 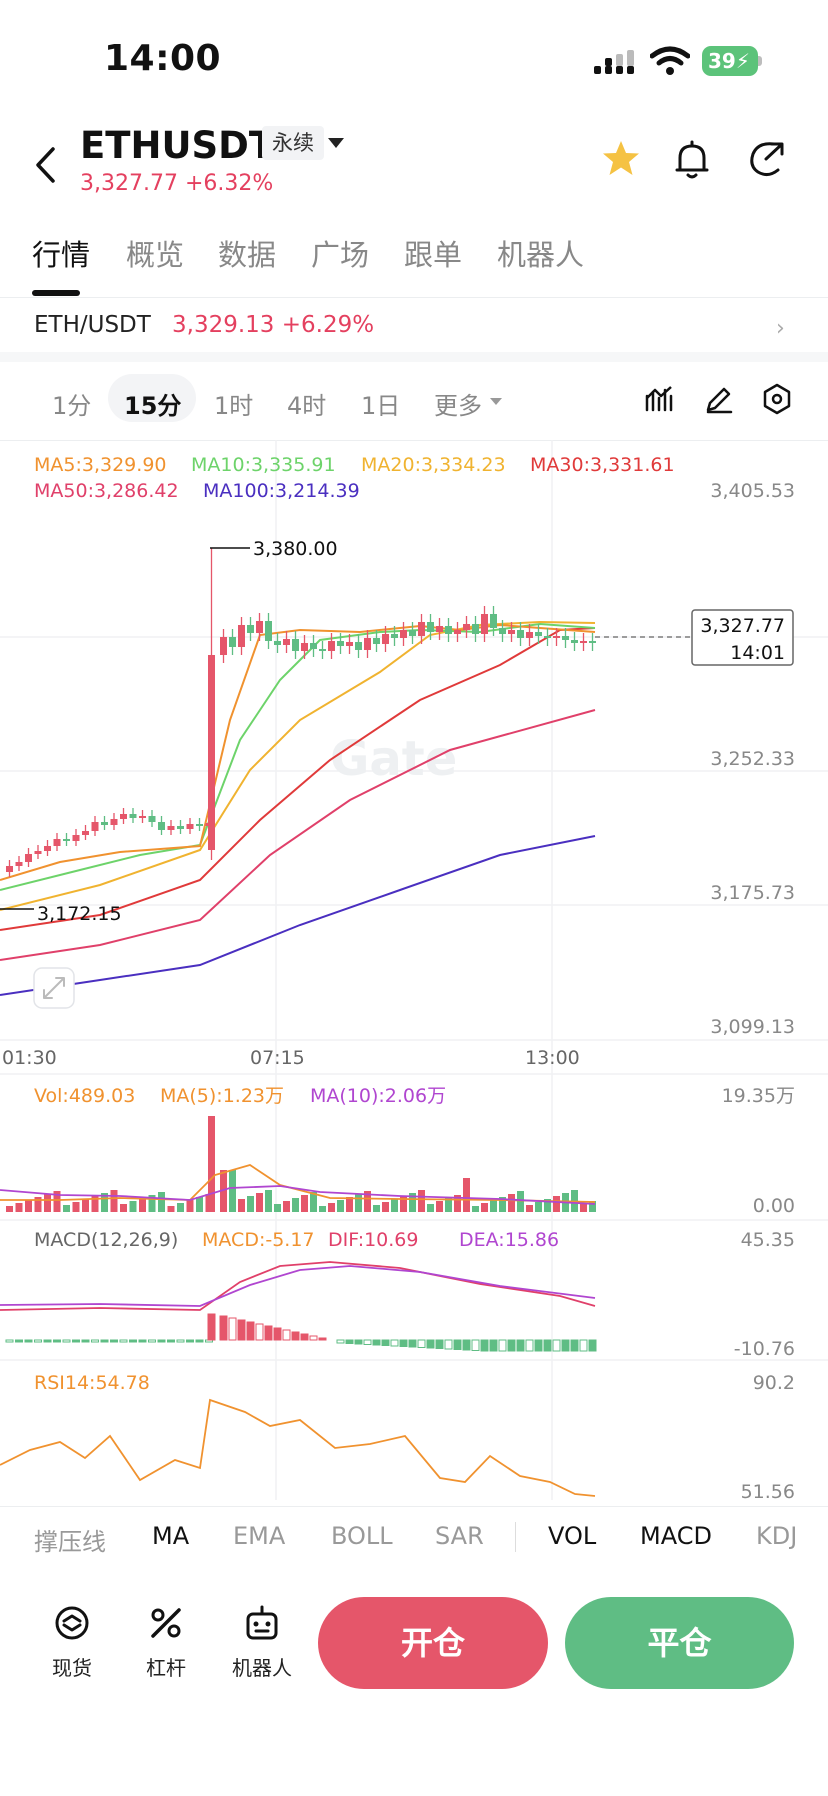 I want to click on interval-more: 更多, so click(x=458, y=406).